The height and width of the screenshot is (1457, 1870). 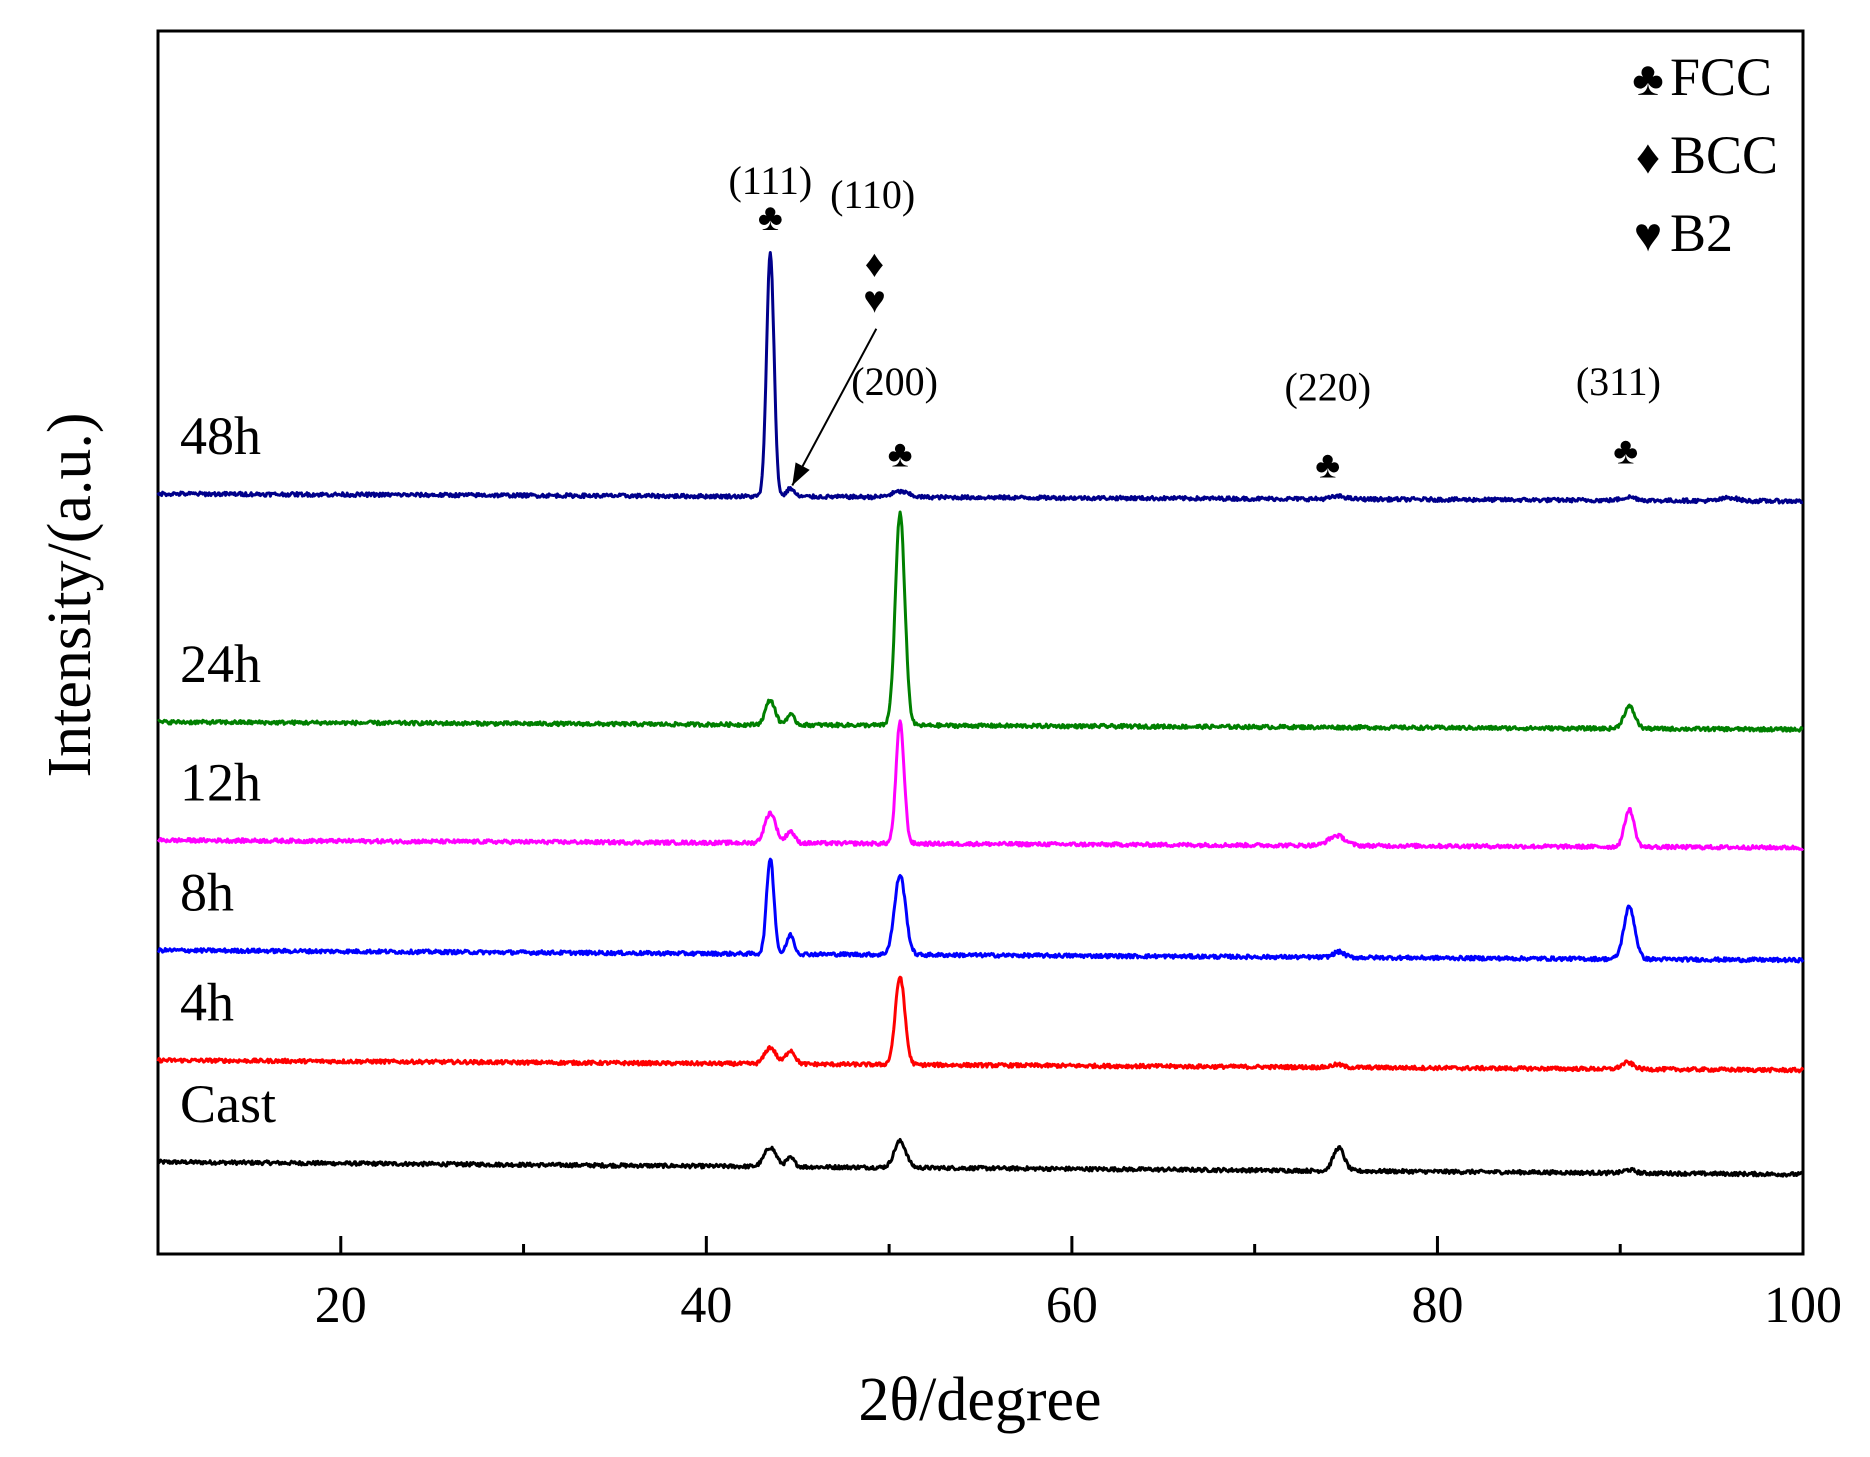 I want to click on arrow-head, so click(x=801, y=474).